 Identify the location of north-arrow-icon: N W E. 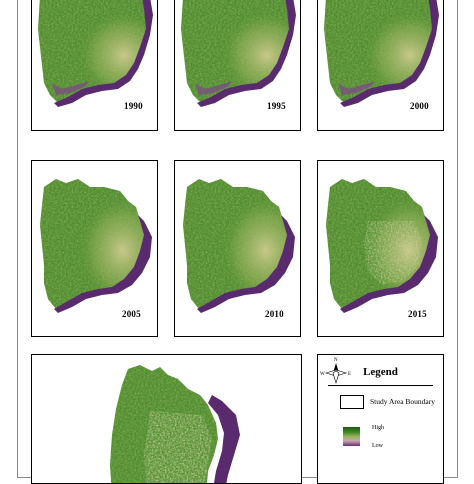
(335, 371).